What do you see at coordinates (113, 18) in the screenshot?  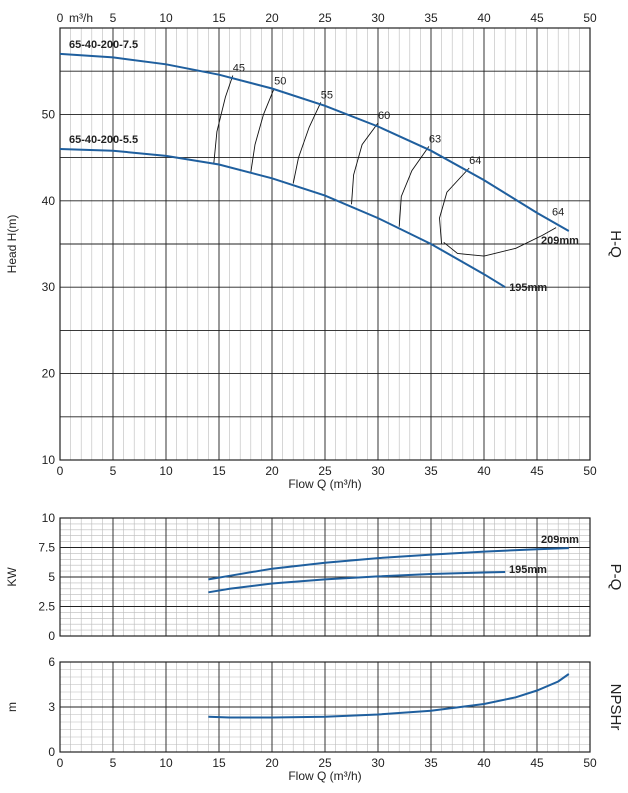 I see `top-x-tick-label: 5` at bounding box center [113, 18].